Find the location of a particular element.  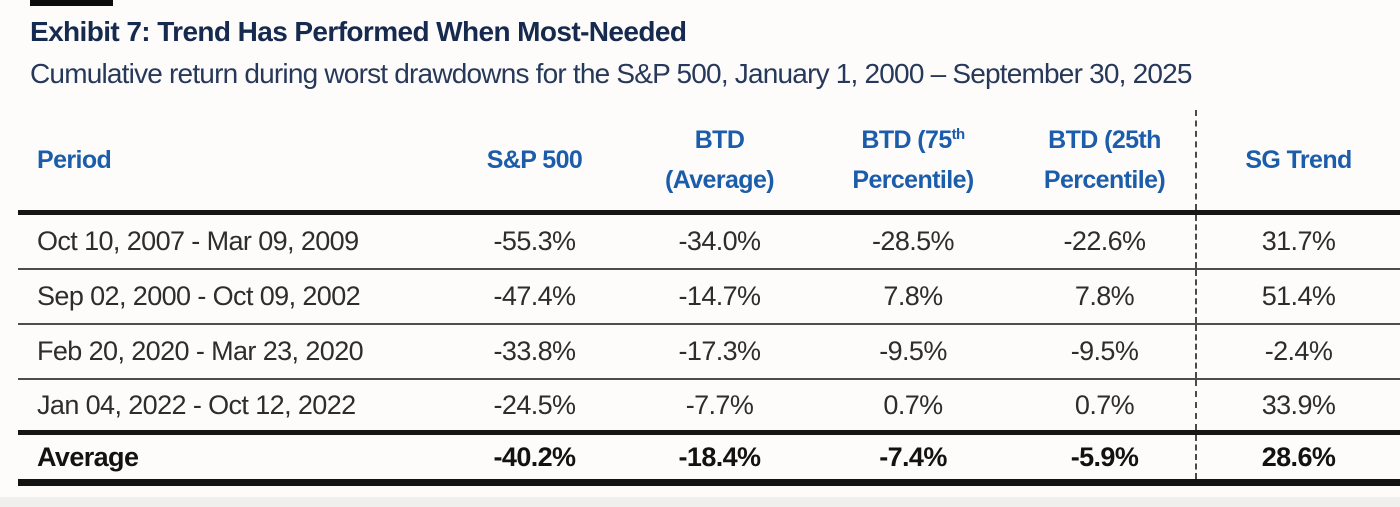

header-btd-25th-line1: BTD (25th is located at coordinates (1104, 140).